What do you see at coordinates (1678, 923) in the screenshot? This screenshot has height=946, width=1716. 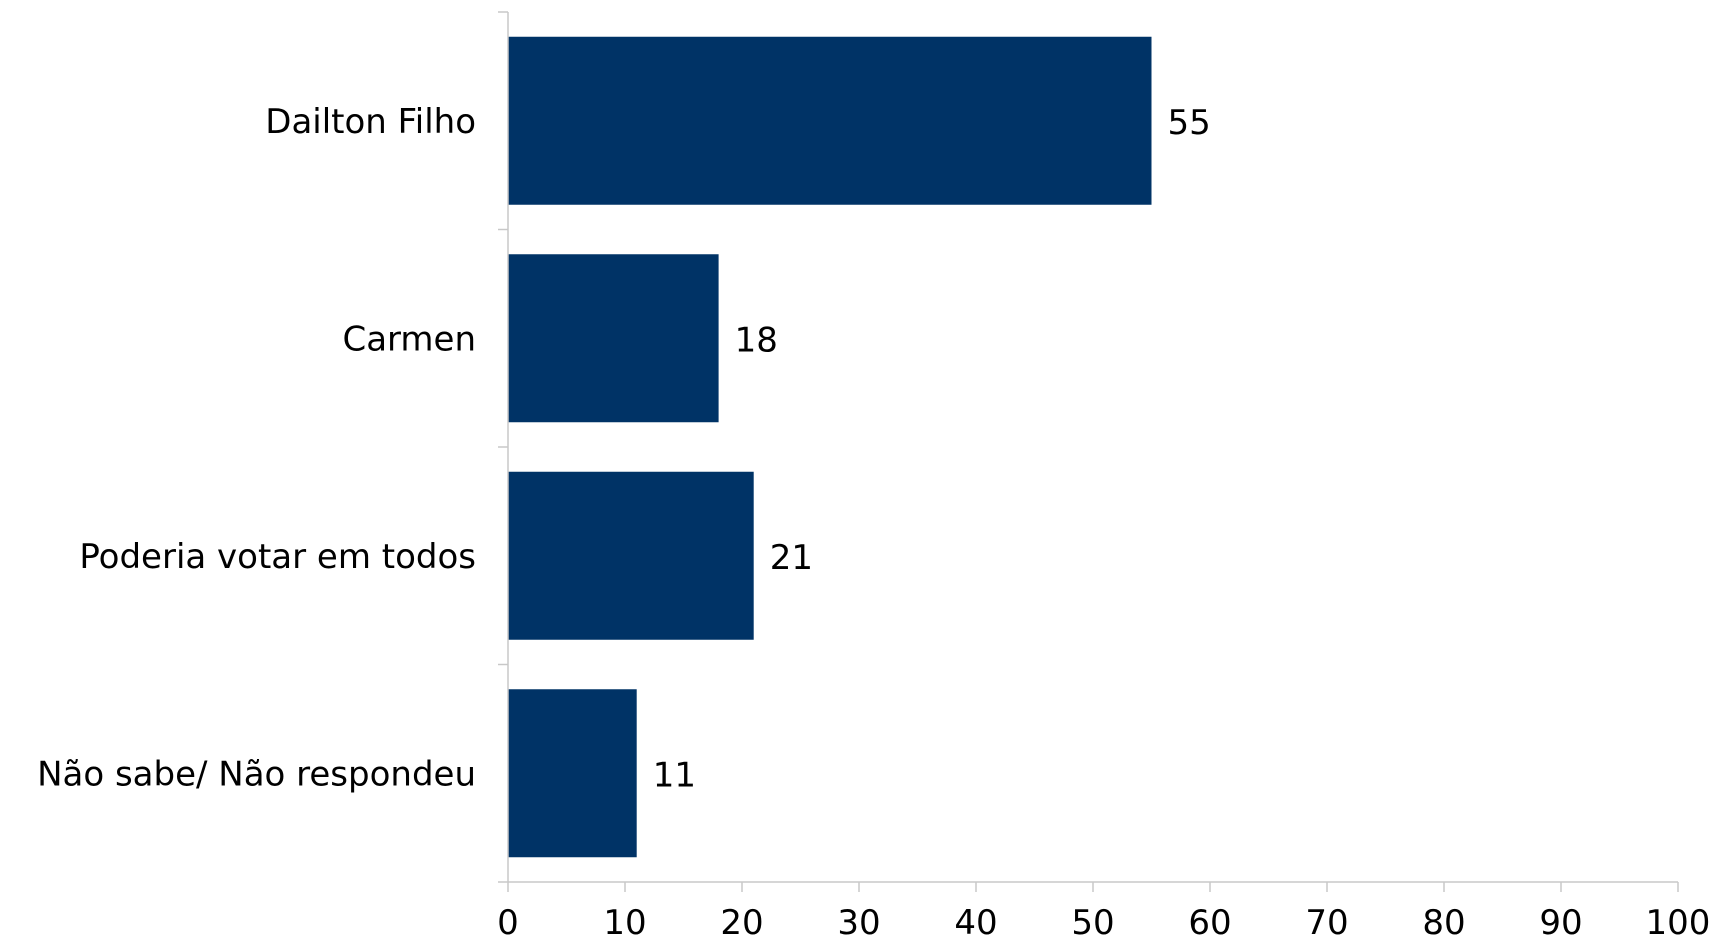 I see `x-tick-label: 100` at bounding box center [1678, 923].